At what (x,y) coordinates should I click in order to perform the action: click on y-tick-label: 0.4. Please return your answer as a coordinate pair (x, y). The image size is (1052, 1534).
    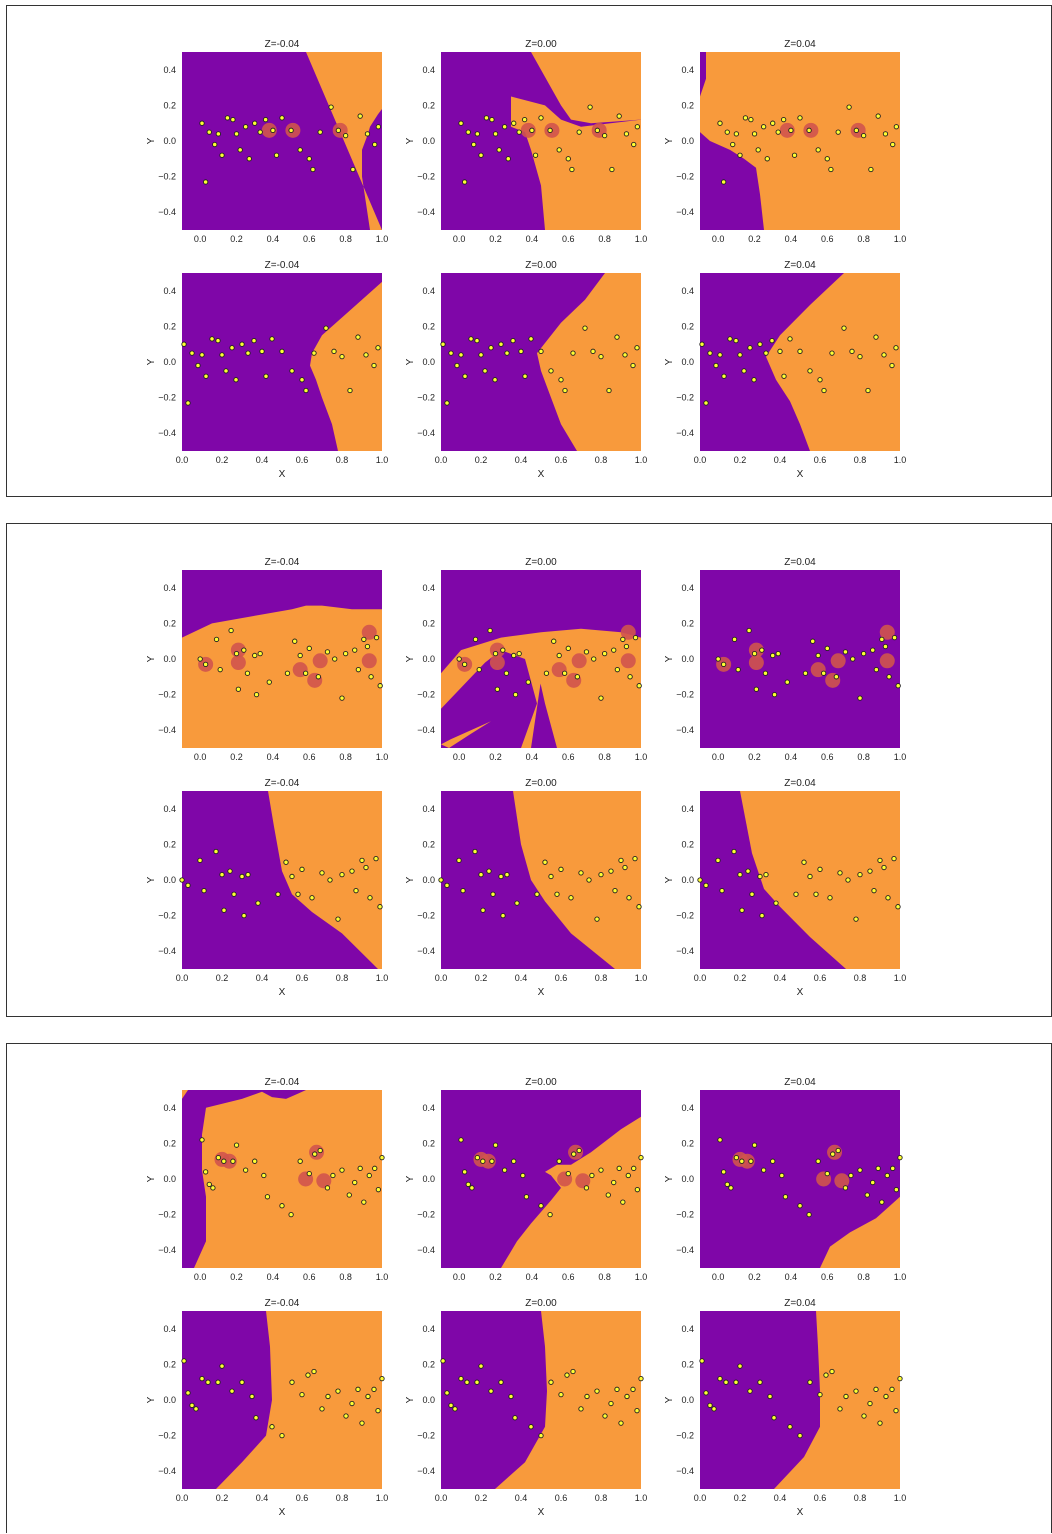
    Looking at the image, I should click on (169, 70).